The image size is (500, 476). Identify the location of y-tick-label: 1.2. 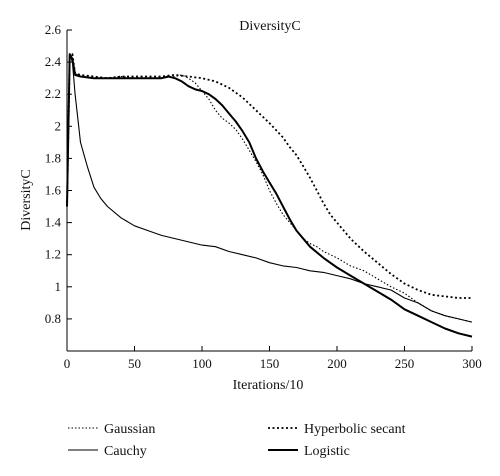
(53, 254).